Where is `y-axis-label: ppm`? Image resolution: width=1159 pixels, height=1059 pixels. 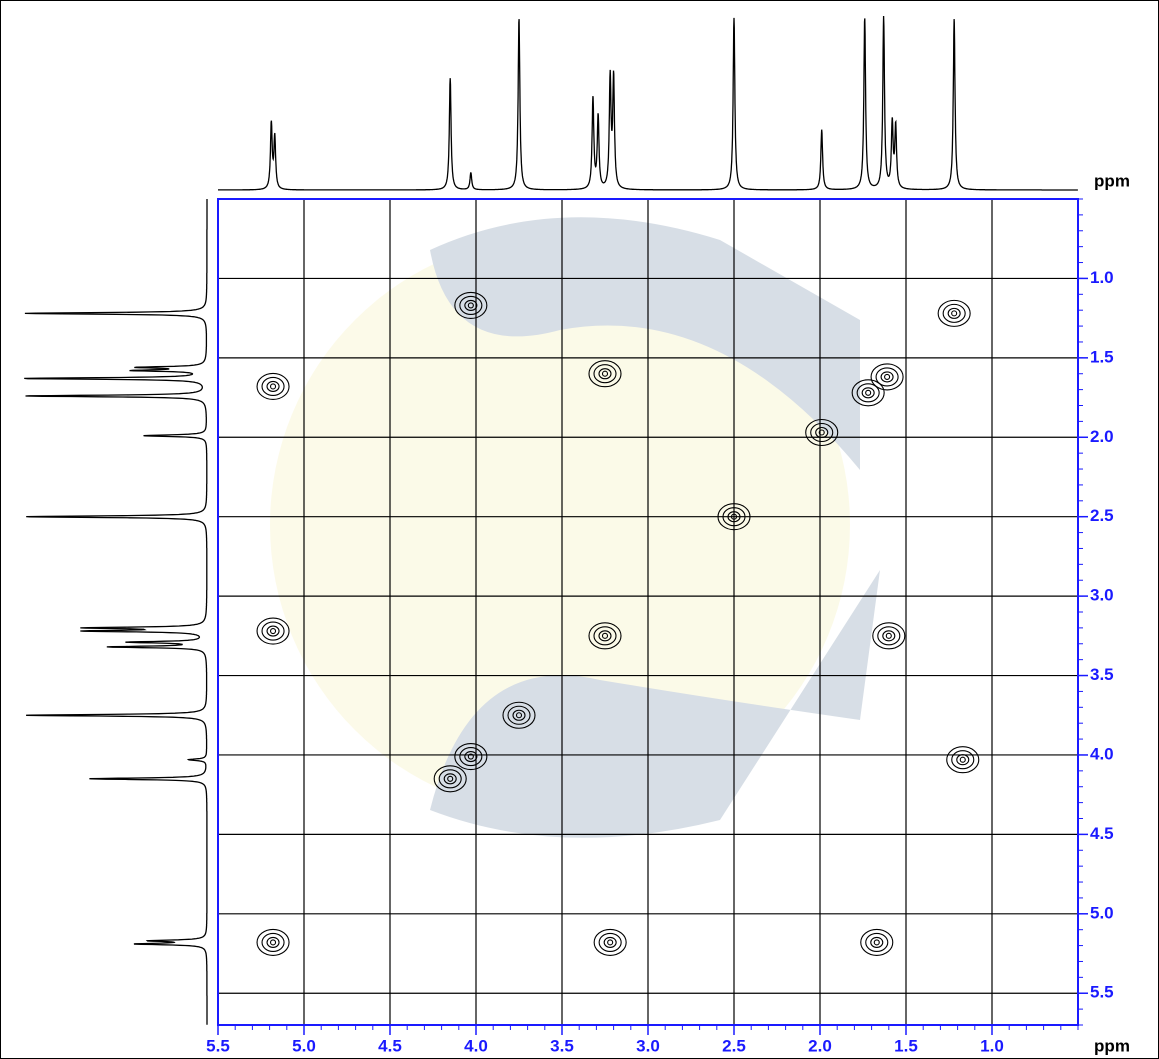
y-axis-label: ppm is located at coordinates (1112, 180).